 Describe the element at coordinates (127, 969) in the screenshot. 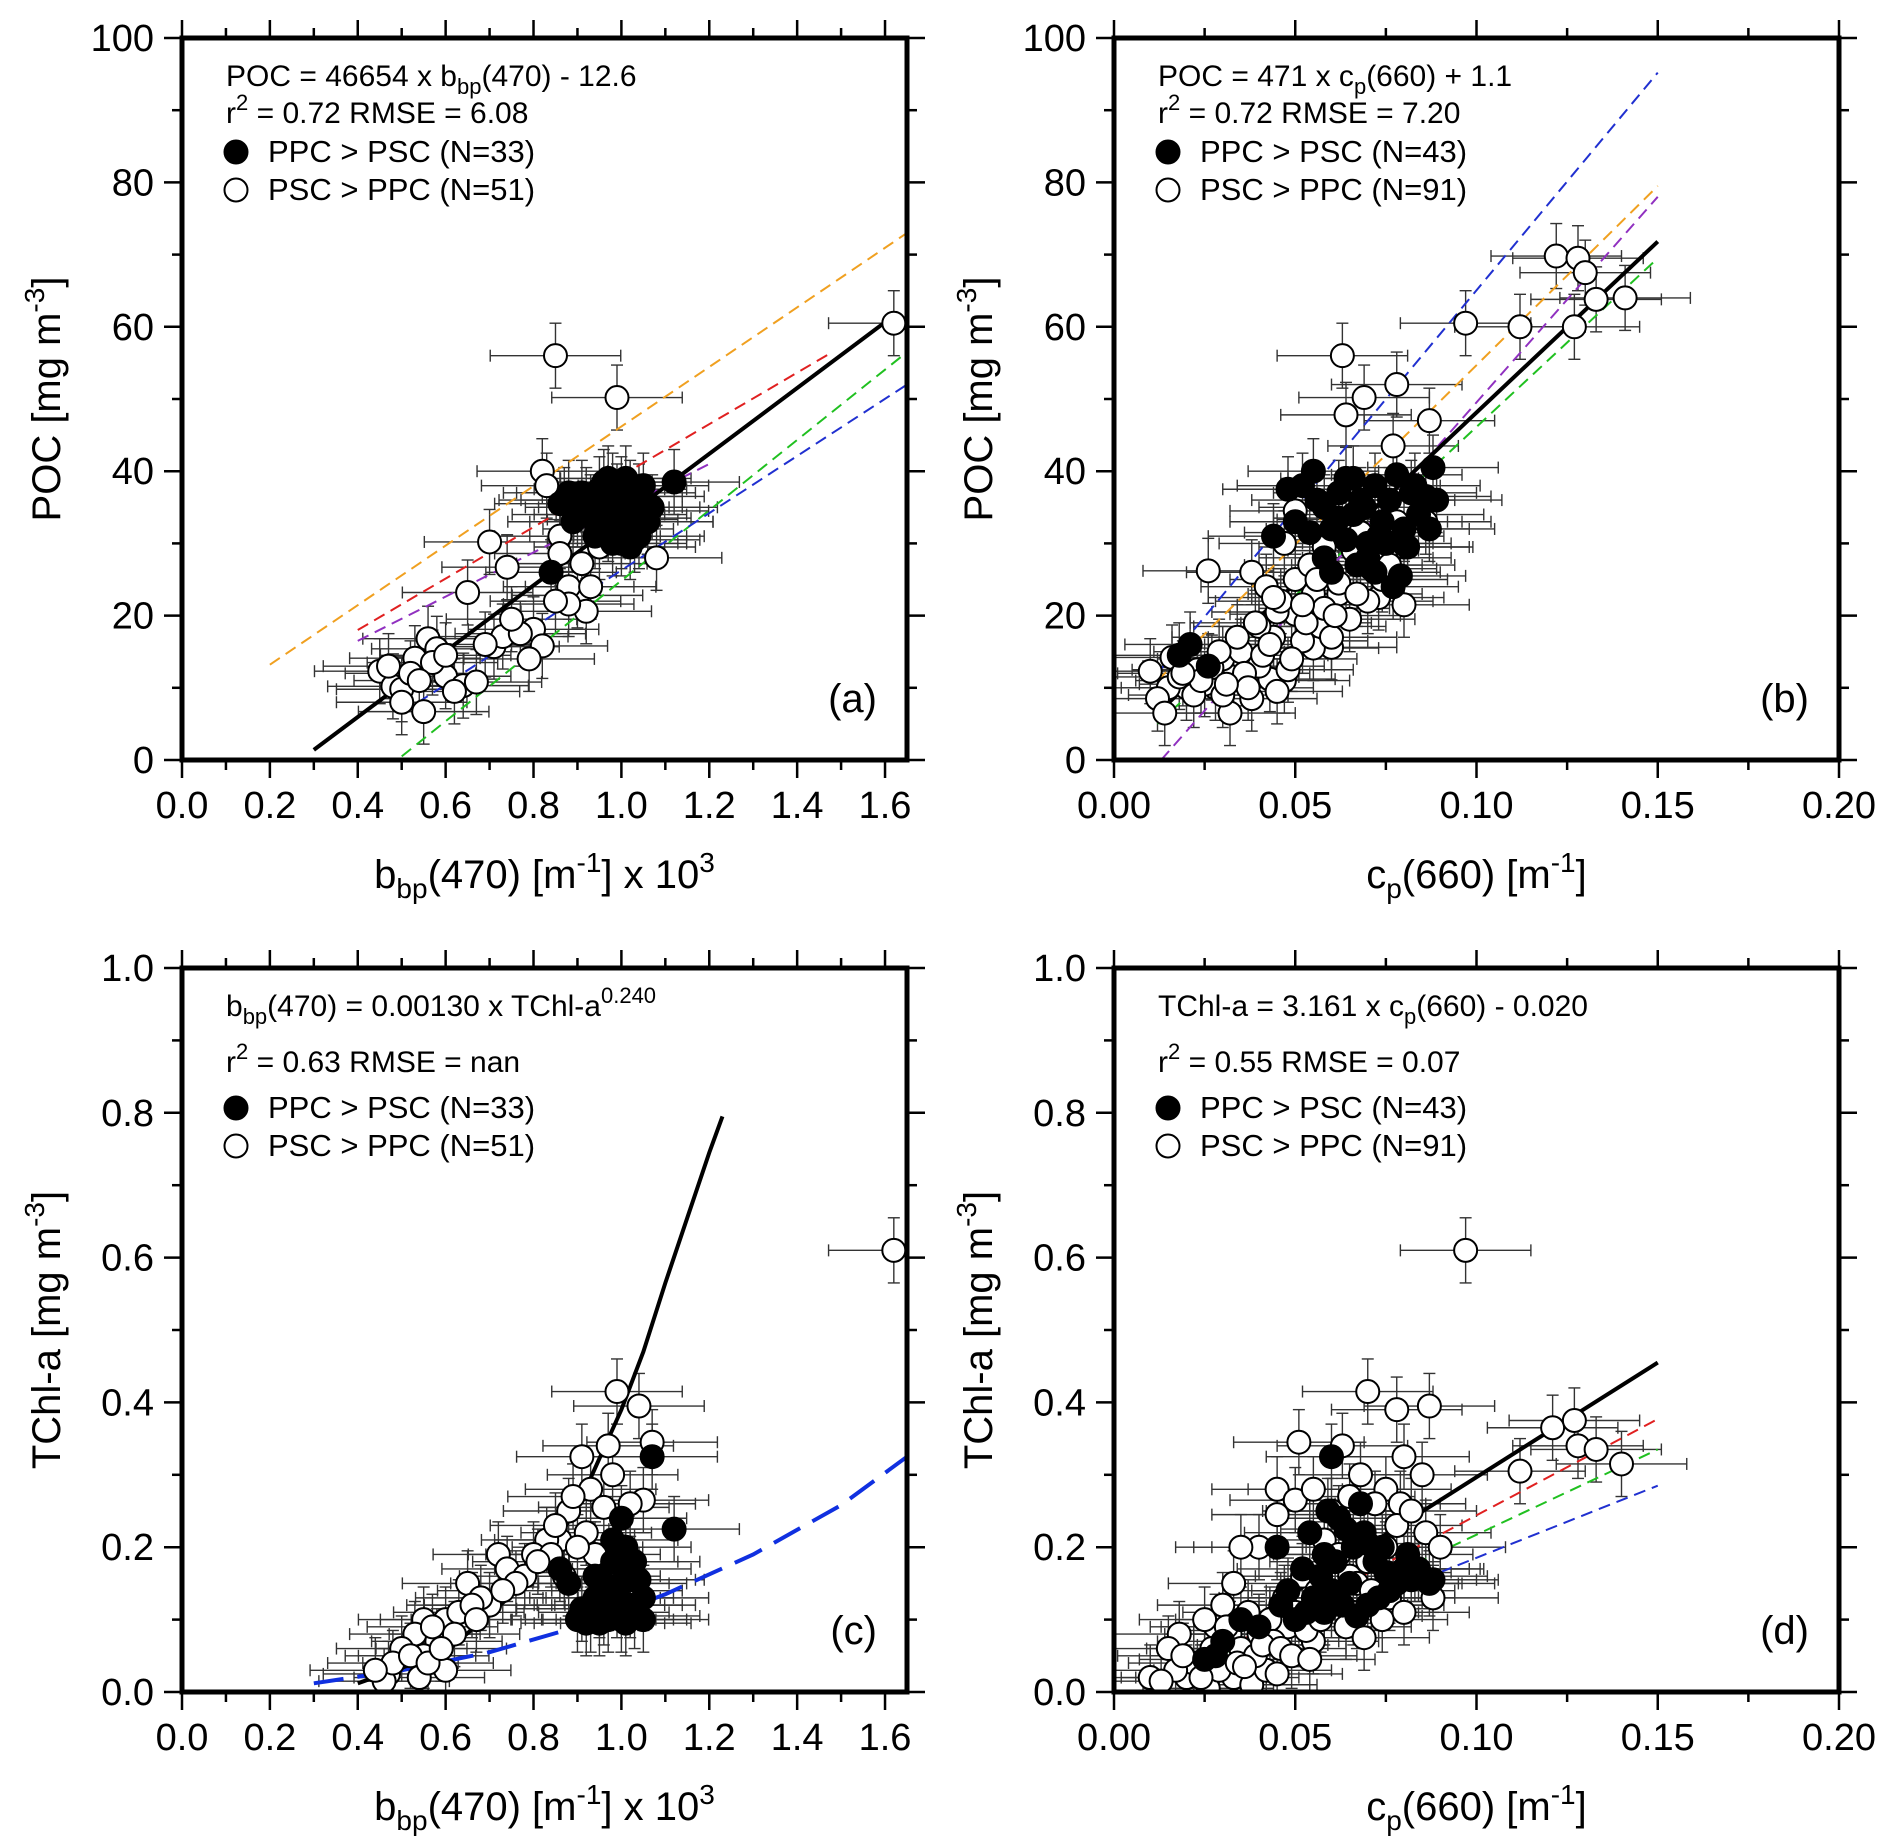

I see `y-tick-label: 1.0` at that location.